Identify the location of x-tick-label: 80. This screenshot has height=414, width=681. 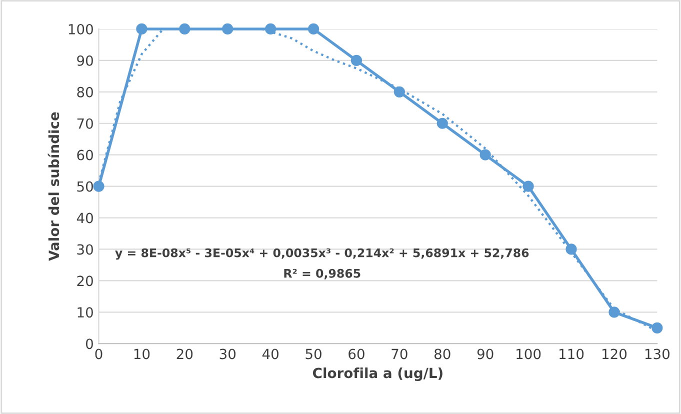
(442, 354).